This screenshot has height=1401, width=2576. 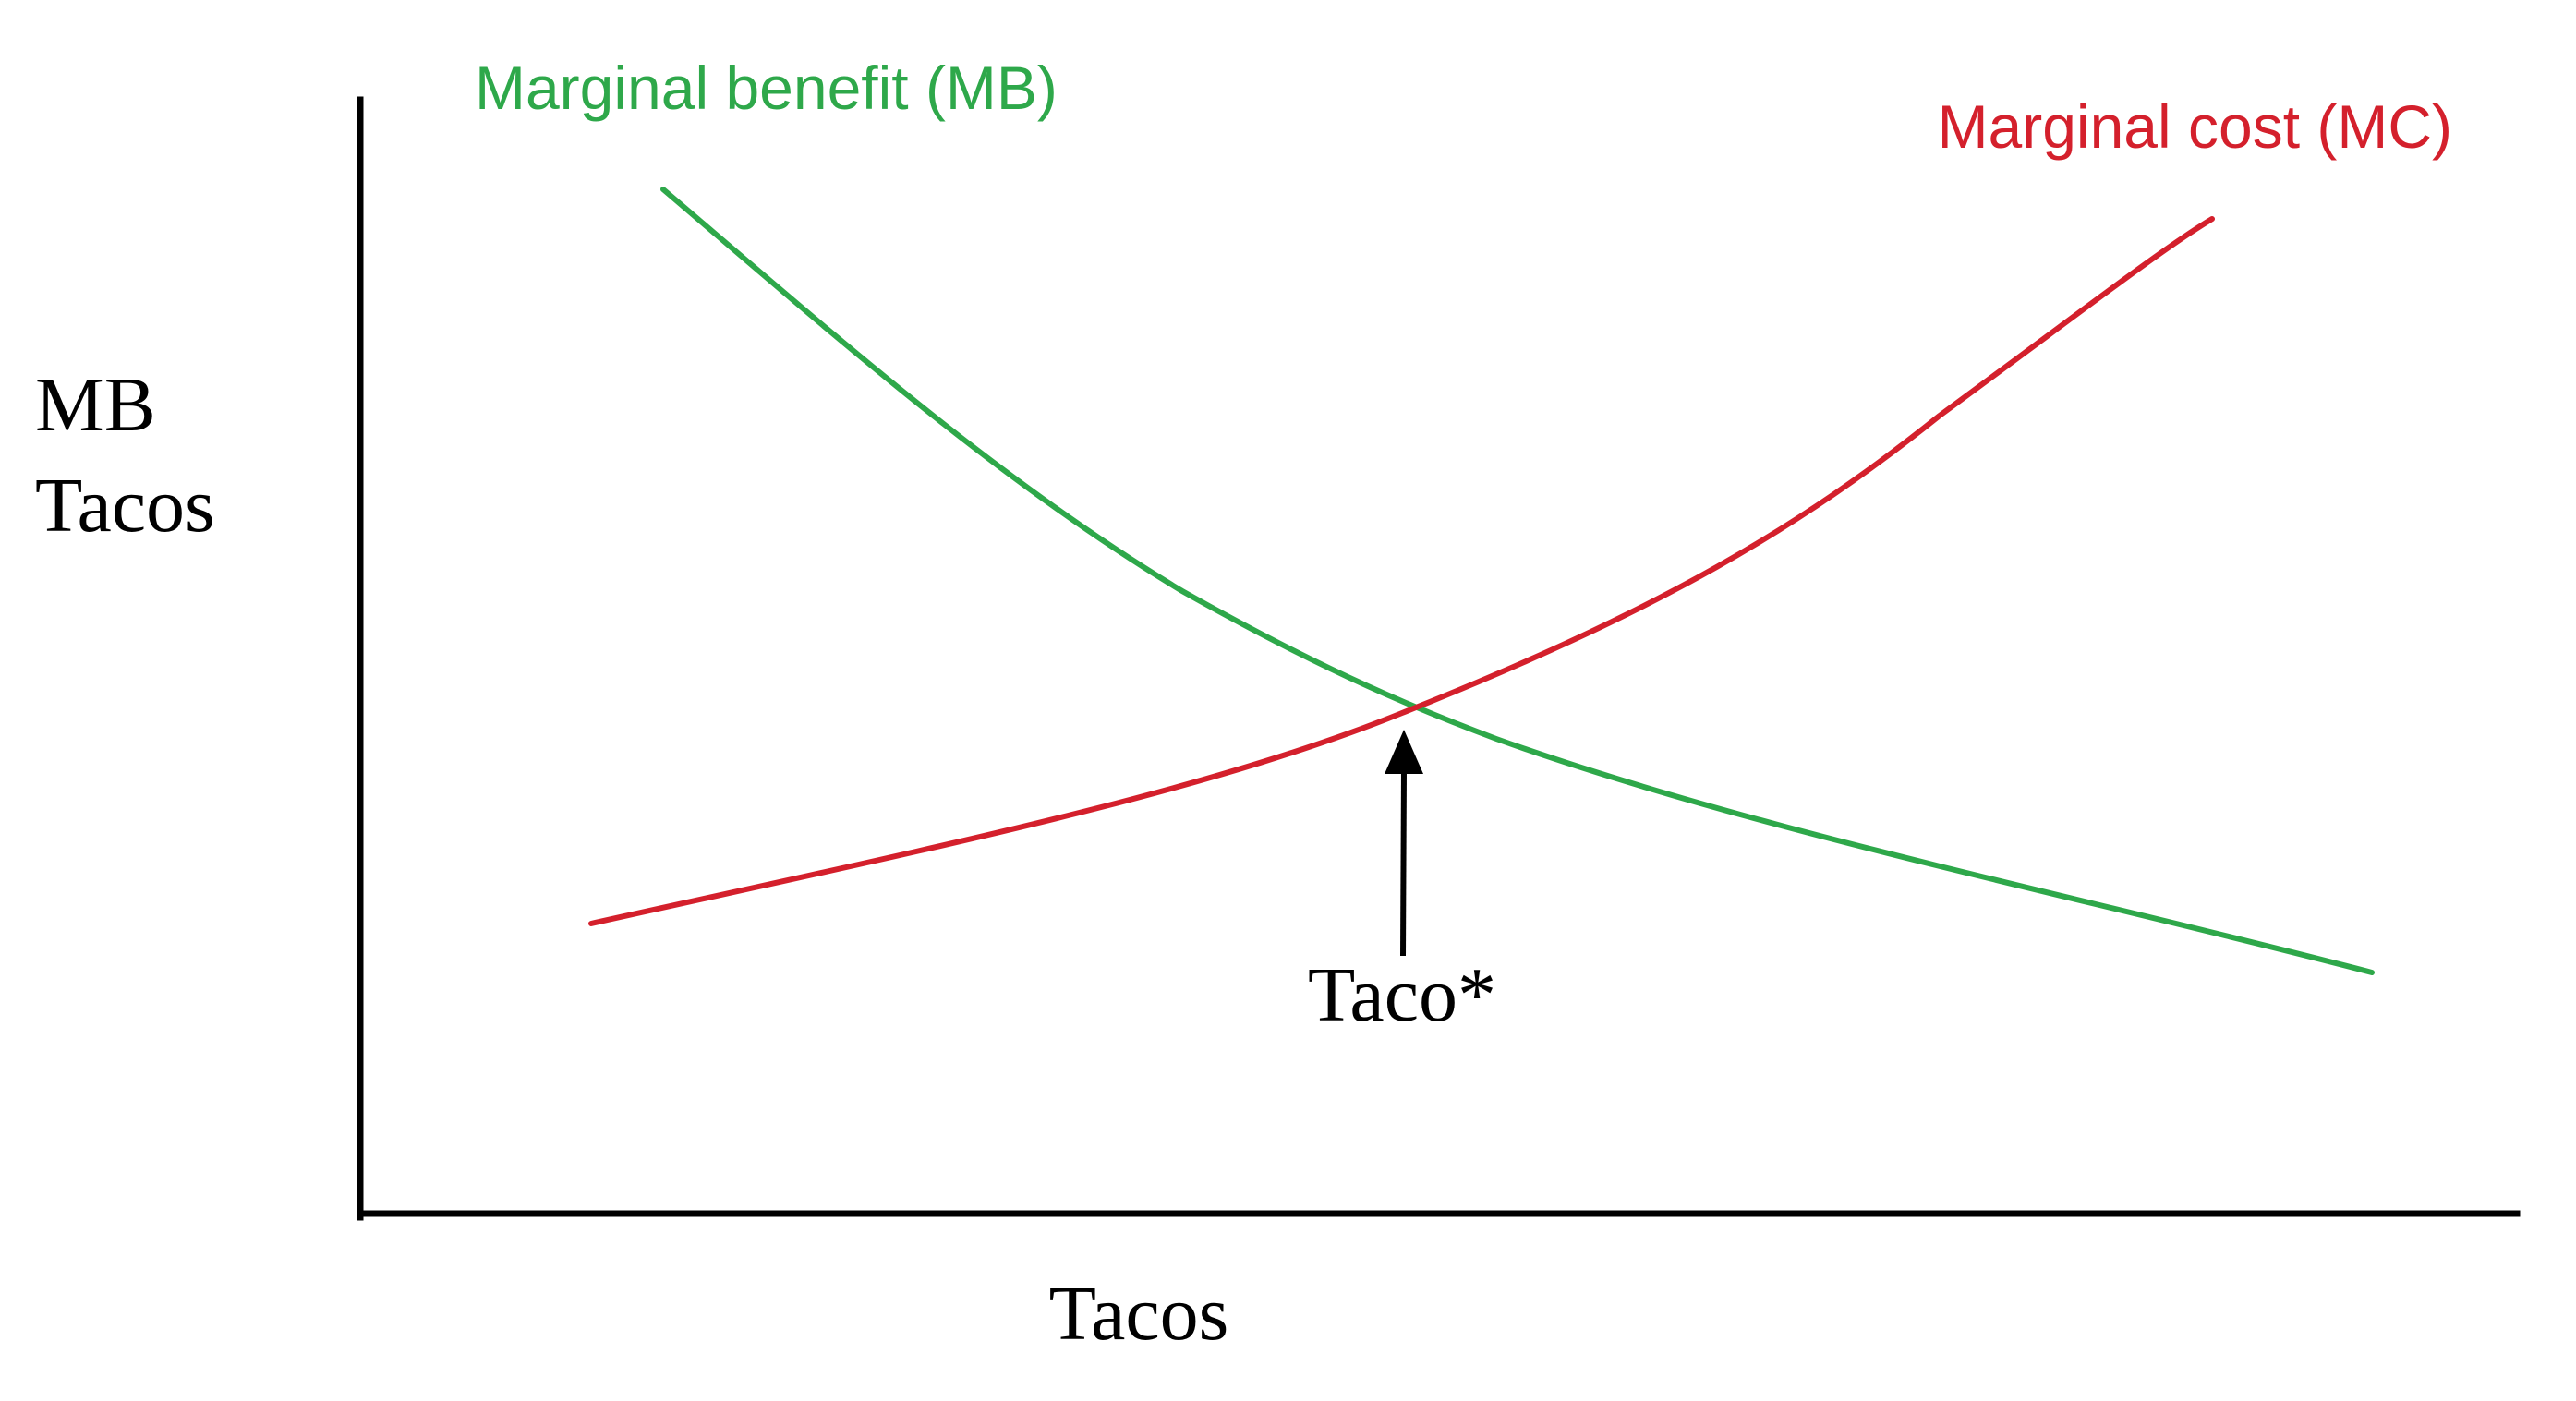 I want to click on y-axis-label-line1: MB, so click(x=95, y=405).